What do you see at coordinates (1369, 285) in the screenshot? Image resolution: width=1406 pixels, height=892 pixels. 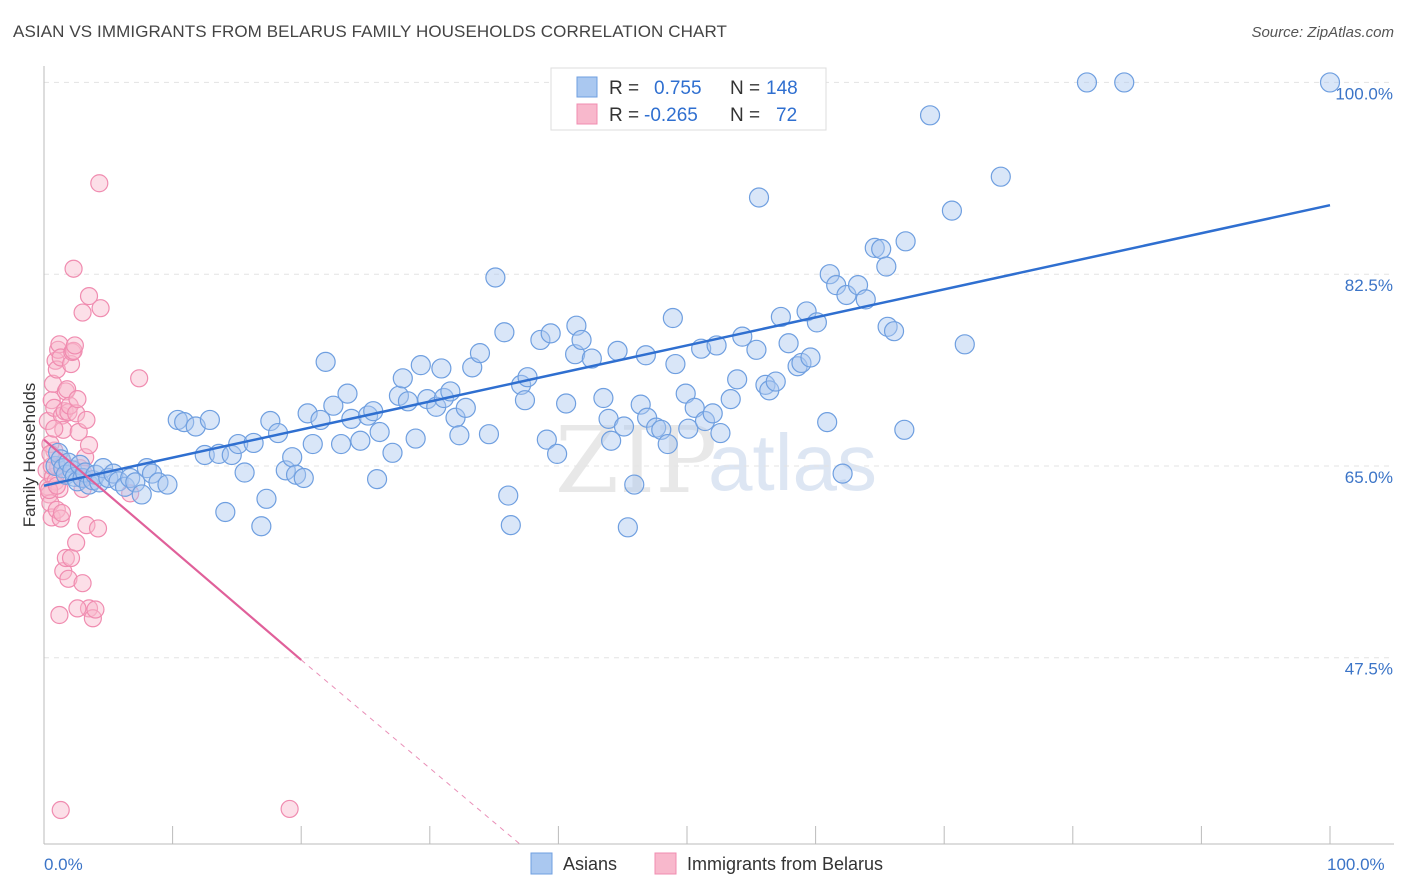 I see `y-tick-label-1: 82.5%` at bounding box center [1369, 285].